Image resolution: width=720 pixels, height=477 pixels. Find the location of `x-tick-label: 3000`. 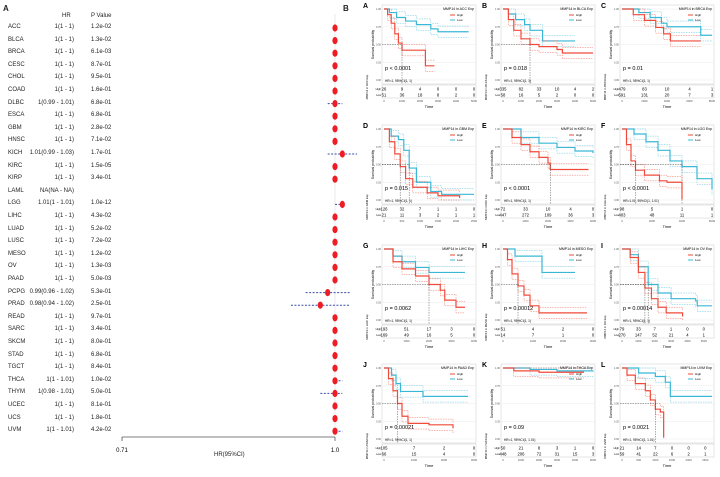

x-tick-label: 3000 is located at coordinates (451, 341).